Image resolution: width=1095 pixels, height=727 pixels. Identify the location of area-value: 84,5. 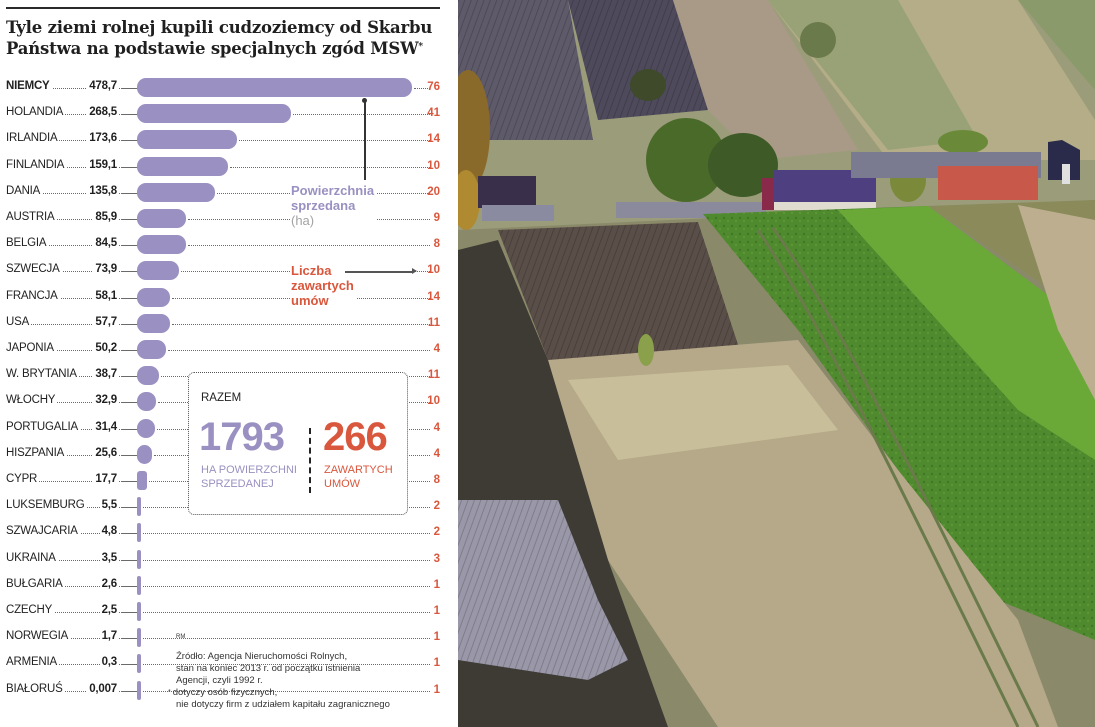
(106, 243).